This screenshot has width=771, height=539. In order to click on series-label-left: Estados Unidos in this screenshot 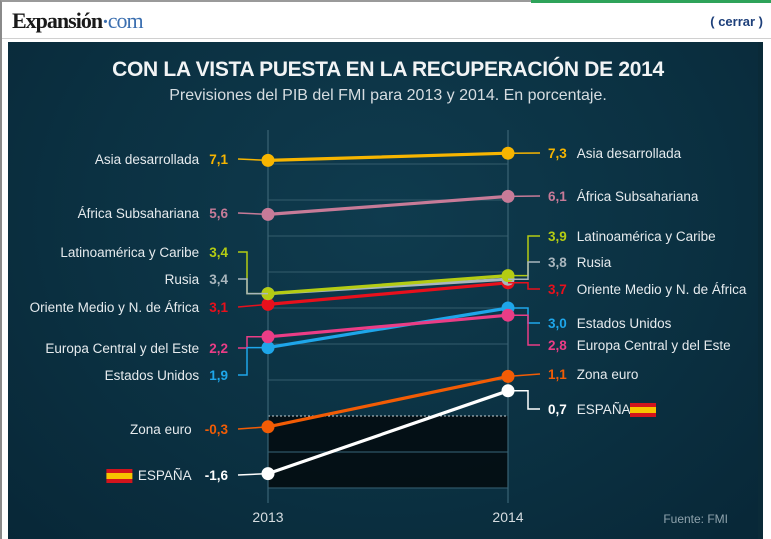, I will do `click(152, 375)`.